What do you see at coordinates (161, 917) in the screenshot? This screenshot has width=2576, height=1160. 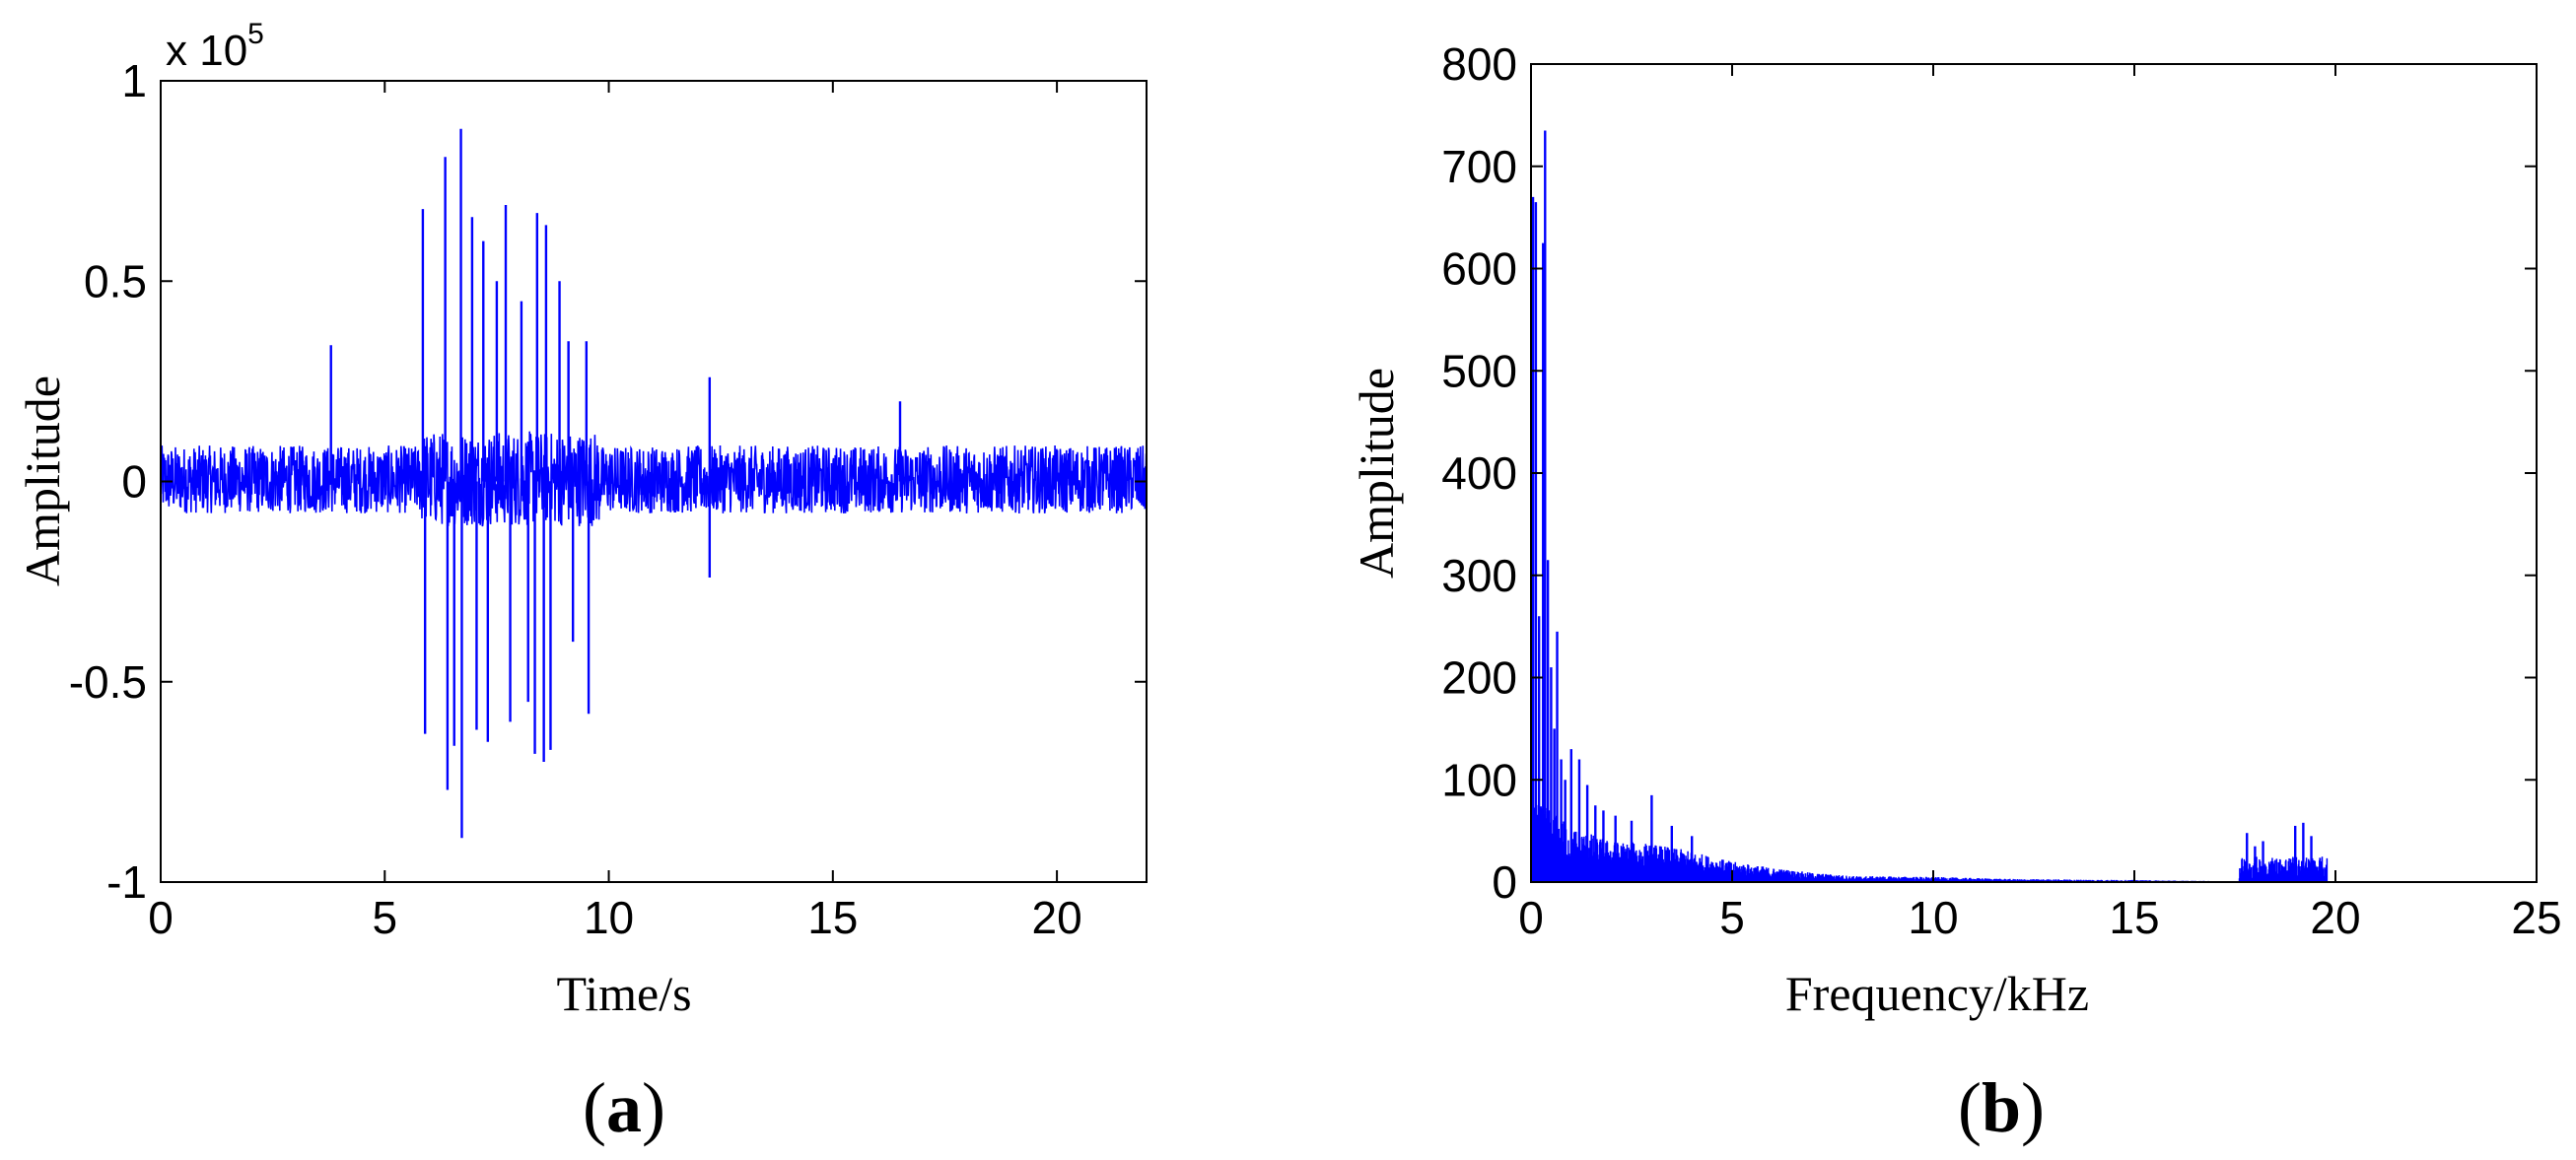 I see `x-tick-label-a: 0` at bounding box center [161, 917].